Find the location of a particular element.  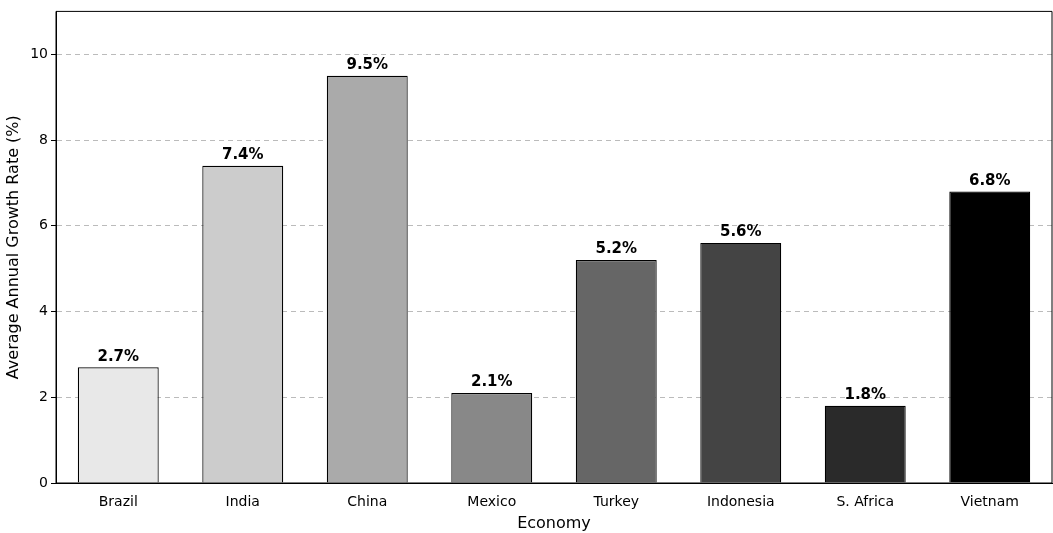

x-tick-label: Mexico is located at coordinates (492, 501).